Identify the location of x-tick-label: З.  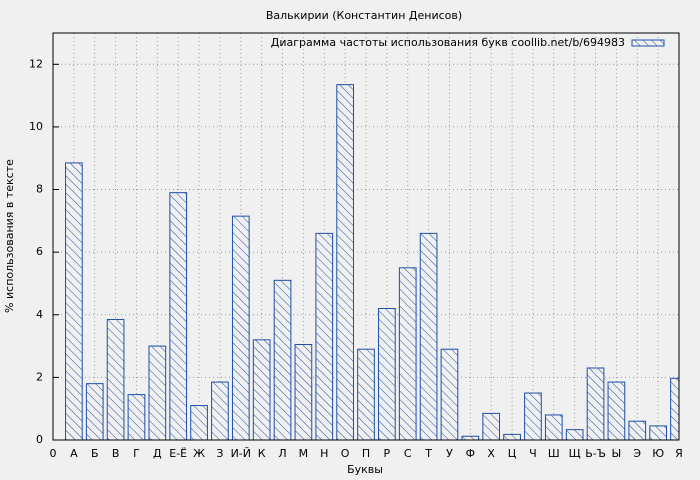
(219, 453).